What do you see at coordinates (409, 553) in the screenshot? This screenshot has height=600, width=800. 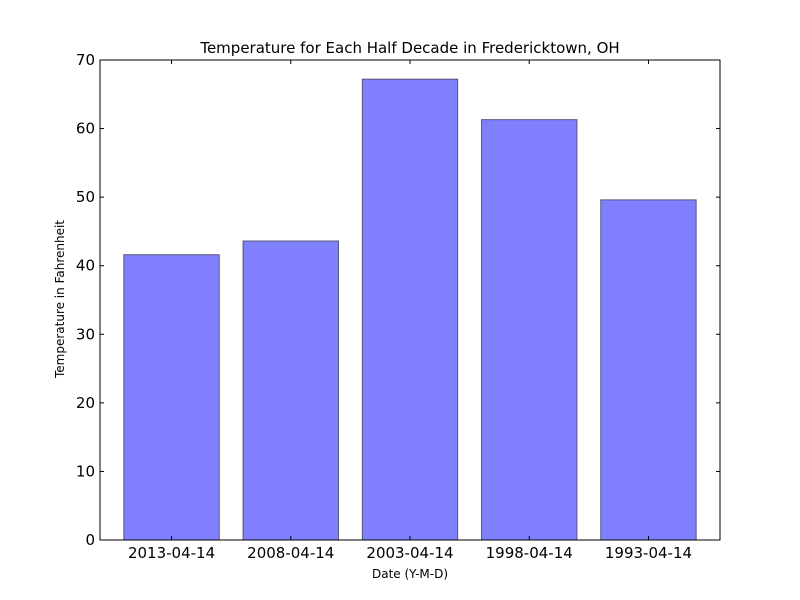 I see `x-tick-label: 2003-04-14` at bounding box center [409, 553].